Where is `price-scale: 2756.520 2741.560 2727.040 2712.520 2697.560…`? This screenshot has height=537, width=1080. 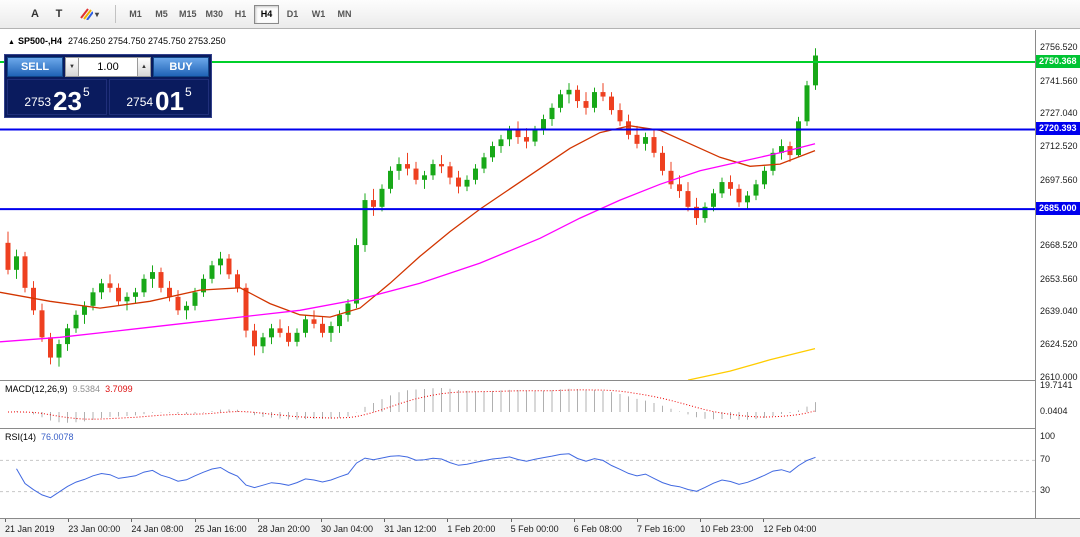
price-scale: 2756.520 2741.560 2727.040 2712.520 2697.560… is located at coordinates (1057, 274).